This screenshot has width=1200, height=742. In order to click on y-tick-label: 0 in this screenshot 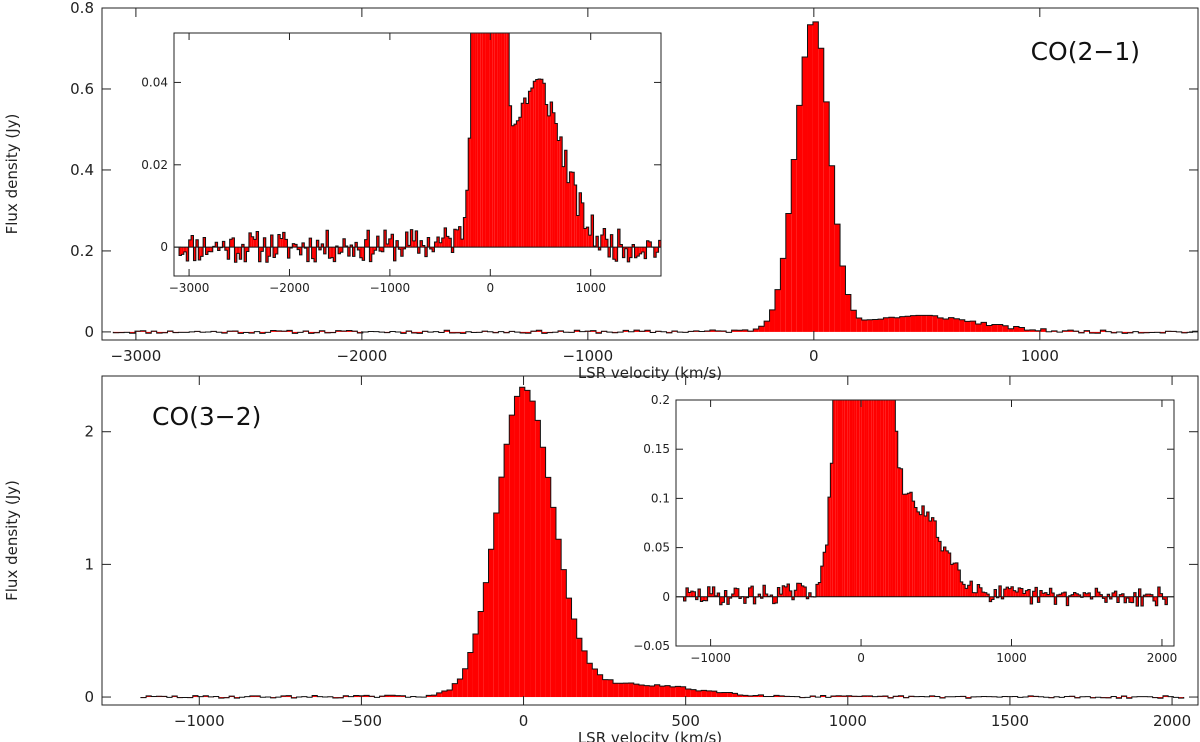, I will do `click(89, 697)`.